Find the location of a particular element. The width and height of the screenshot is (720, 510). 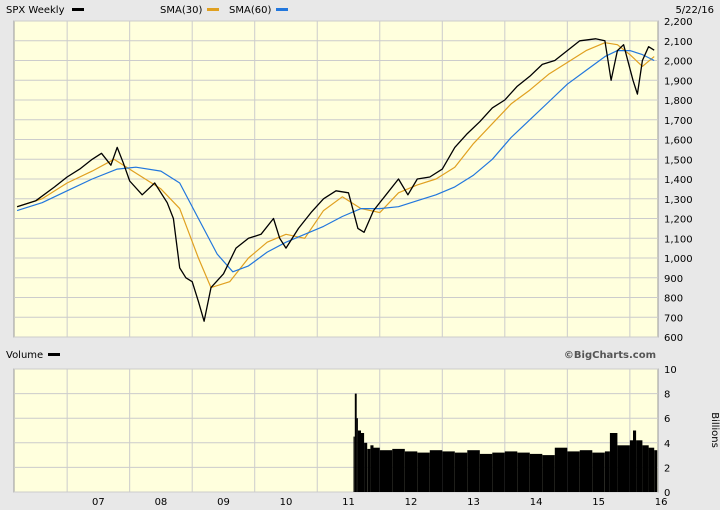

sma60-legend-swatch is located at coordinates (282, 9).